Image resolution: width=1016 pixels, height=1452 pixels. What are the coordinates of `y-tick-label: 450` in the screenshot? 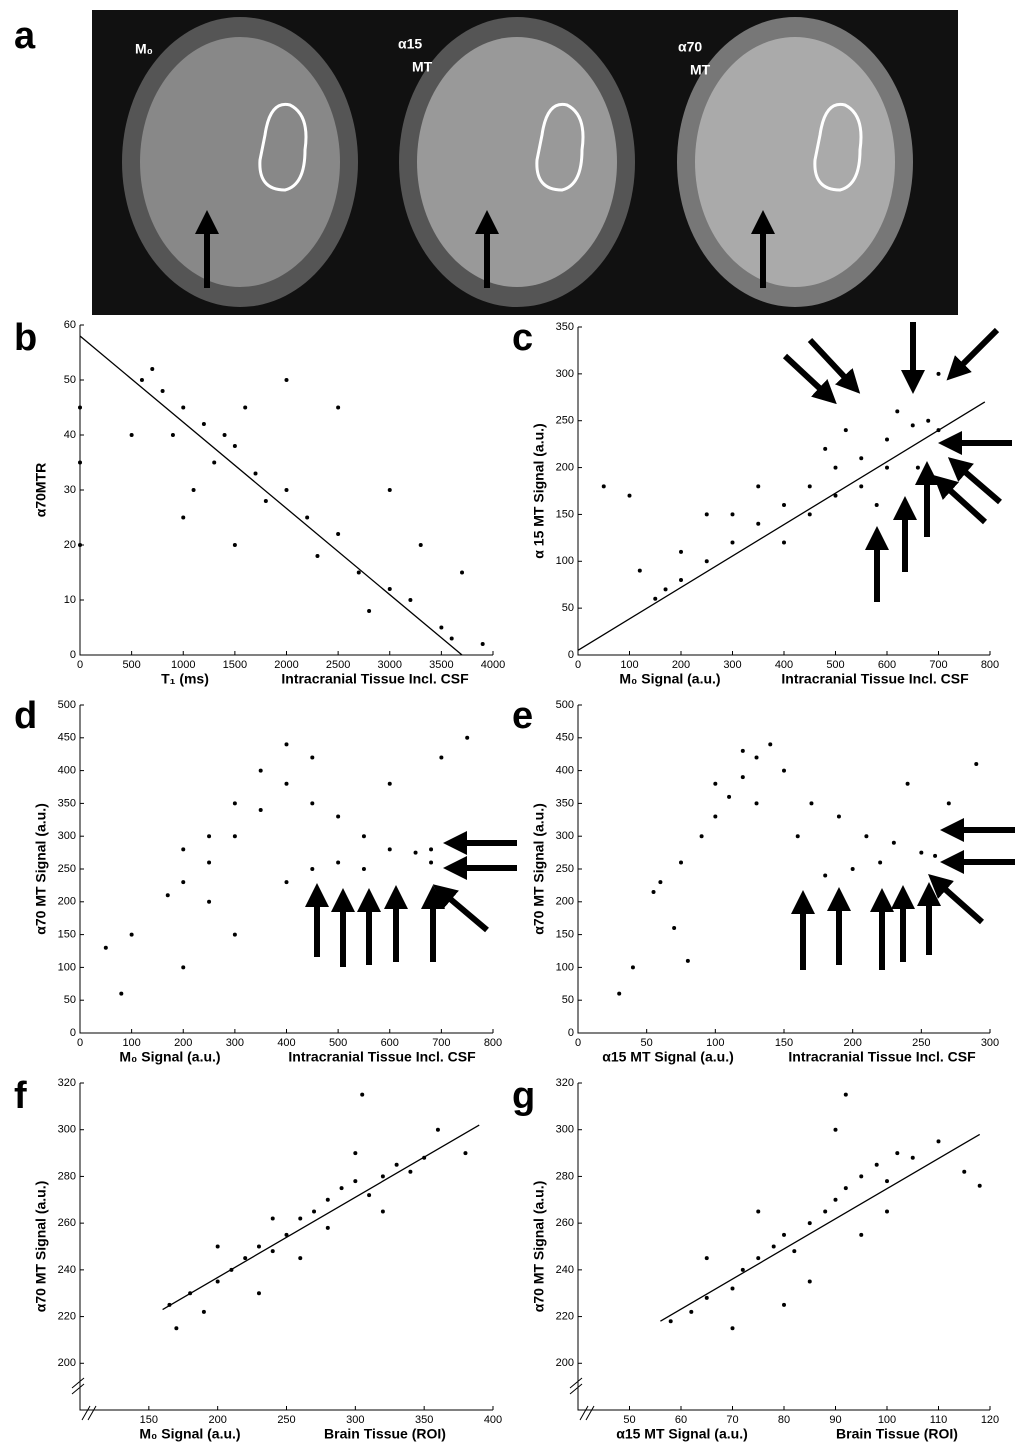 It's located at (67, 738).